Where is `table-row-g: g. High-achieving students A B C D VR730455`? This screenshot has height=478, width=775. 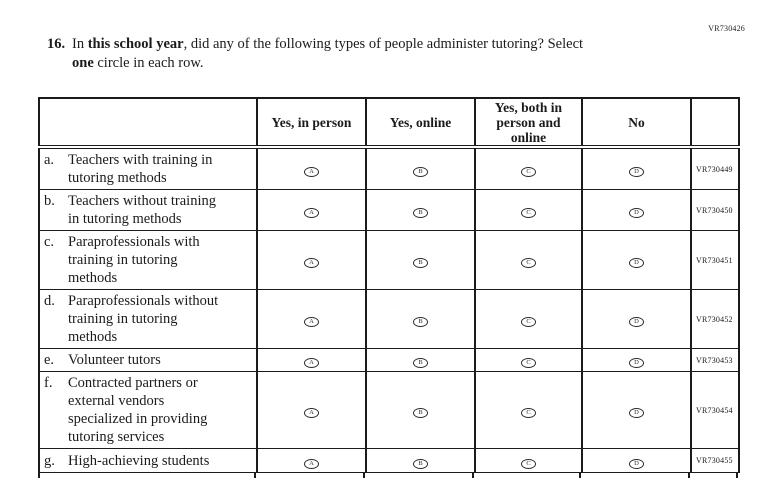
table-row-g: g. High-achieving students A B C D VR730455 is located at coordinates (389, 460).